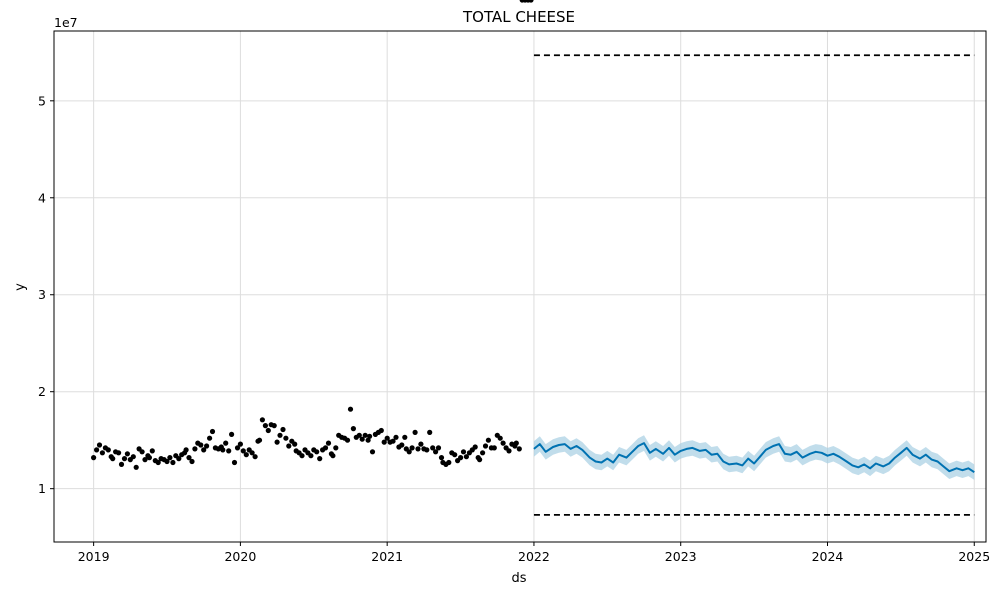 The image size is (1000, 600). I want to click on x-tick-label: 2023, so click(681, 556).